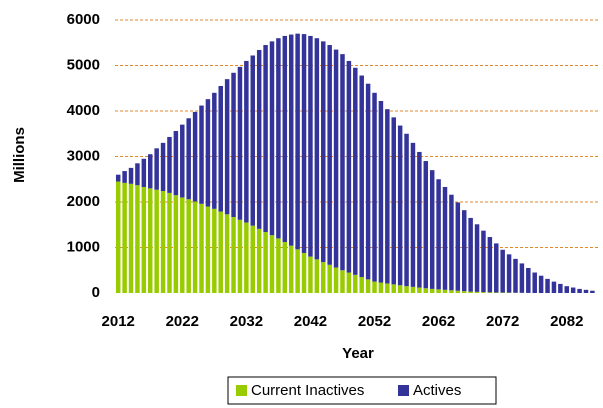 Image resolution: width=603 pixels, height=408 pixels. What do you see at coordinates (362, 390) in the screenshot?
I see `legend-box` at bounding box center [362, 390].